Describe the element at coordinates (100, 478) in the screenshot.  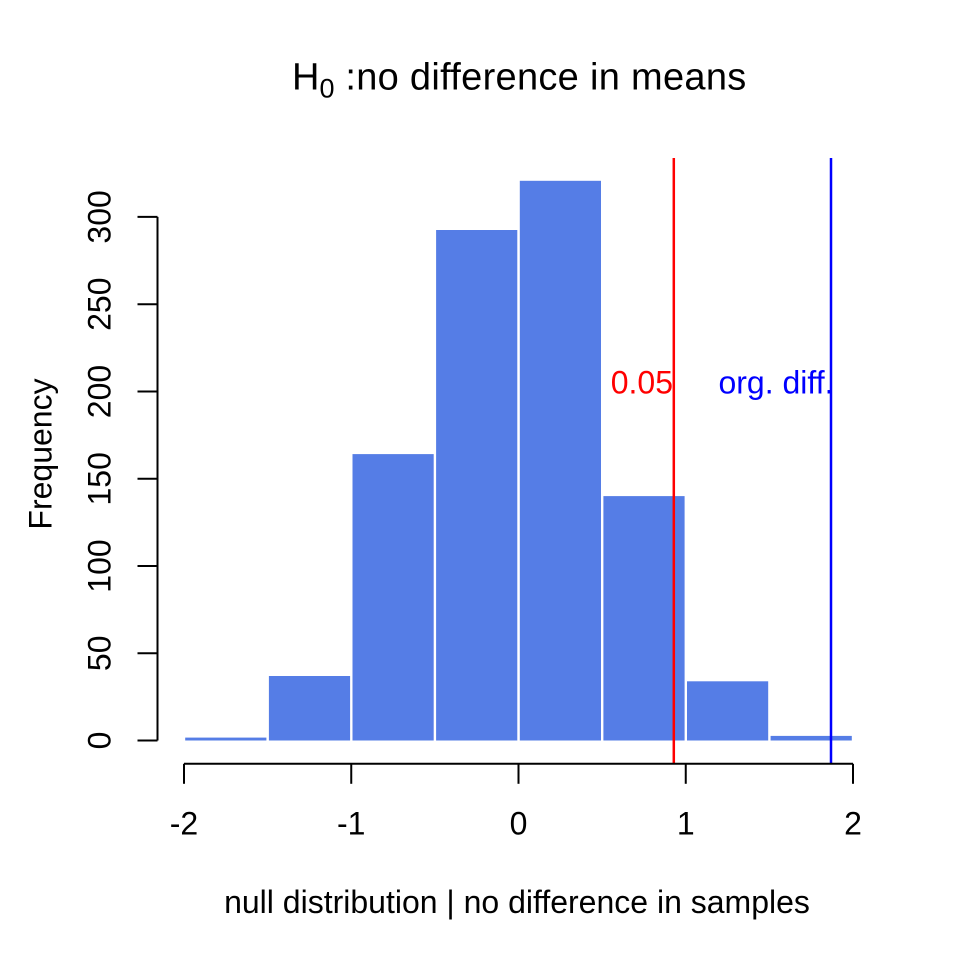
I see `svg-text: 150` at that location.